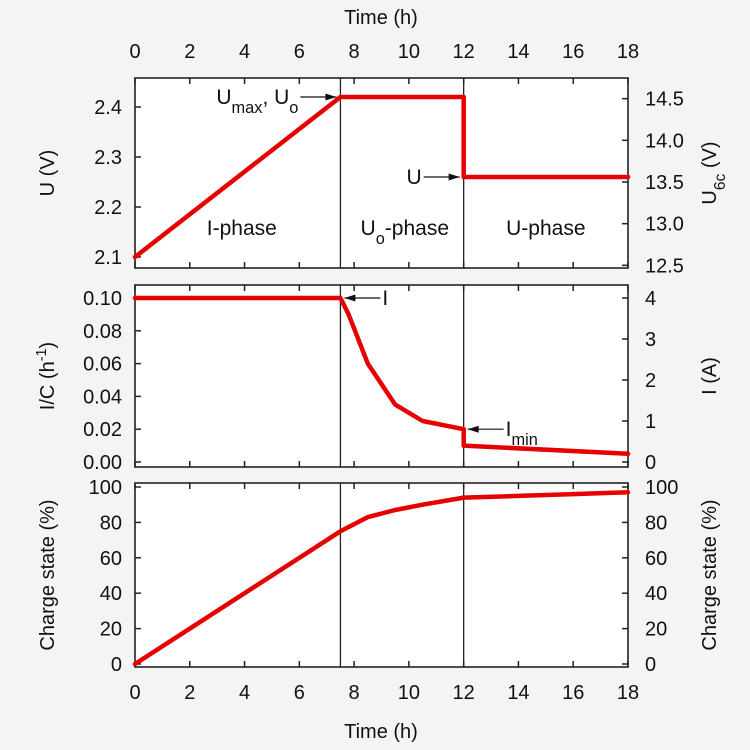  Describe the element at coordinates (134, 693) in the screenshot. I see `x-tick-label-bottom: 0` at that location.